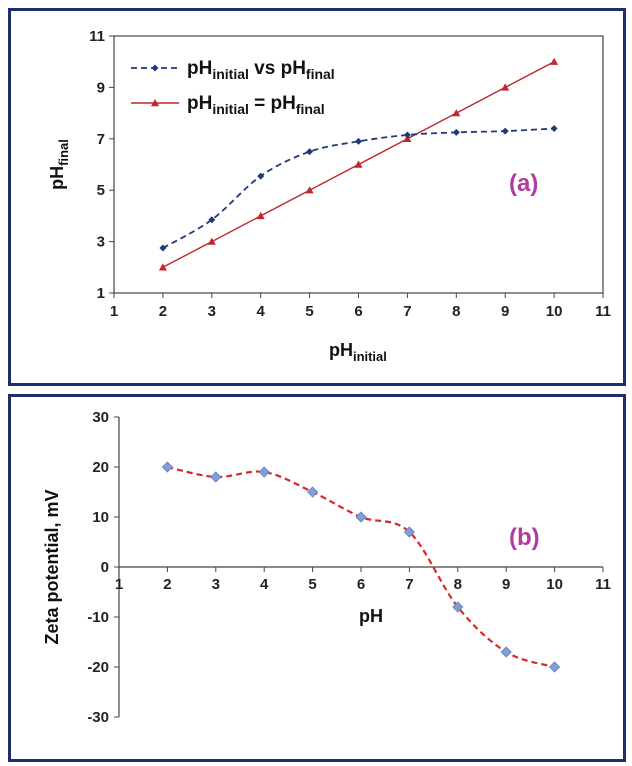 The width and height of the screenshot is (632, 766). Describe the element at coordinates (506, 584) in the screenshot. I see `x-tick-label-b: 9` at that location.